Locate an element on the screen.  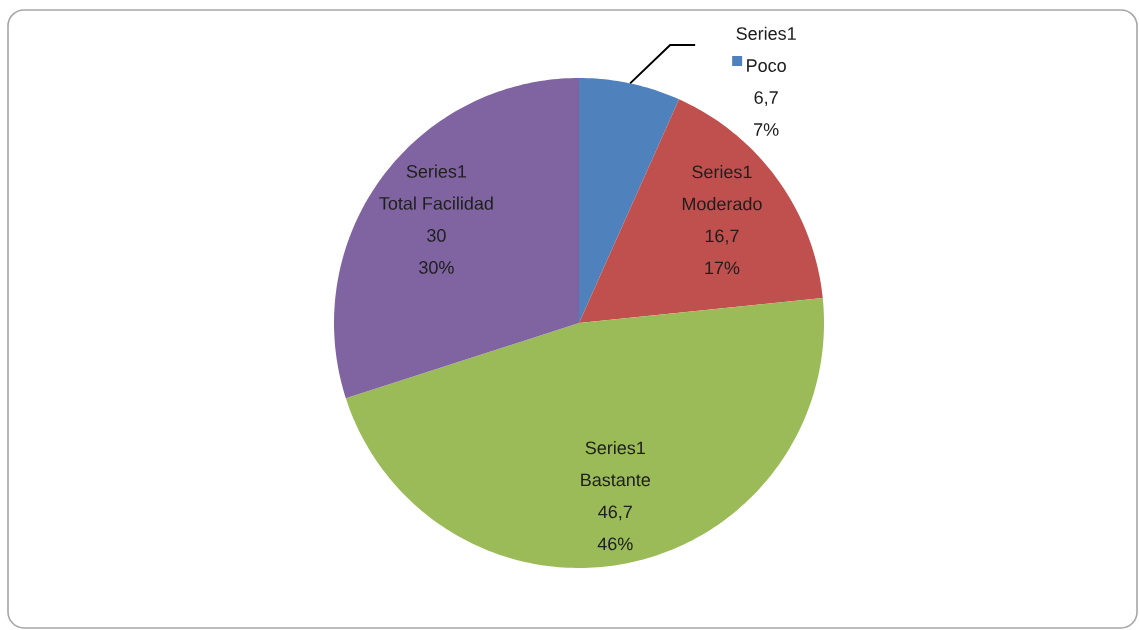
data-label: 6,7 is located at coordinates (766, 99).